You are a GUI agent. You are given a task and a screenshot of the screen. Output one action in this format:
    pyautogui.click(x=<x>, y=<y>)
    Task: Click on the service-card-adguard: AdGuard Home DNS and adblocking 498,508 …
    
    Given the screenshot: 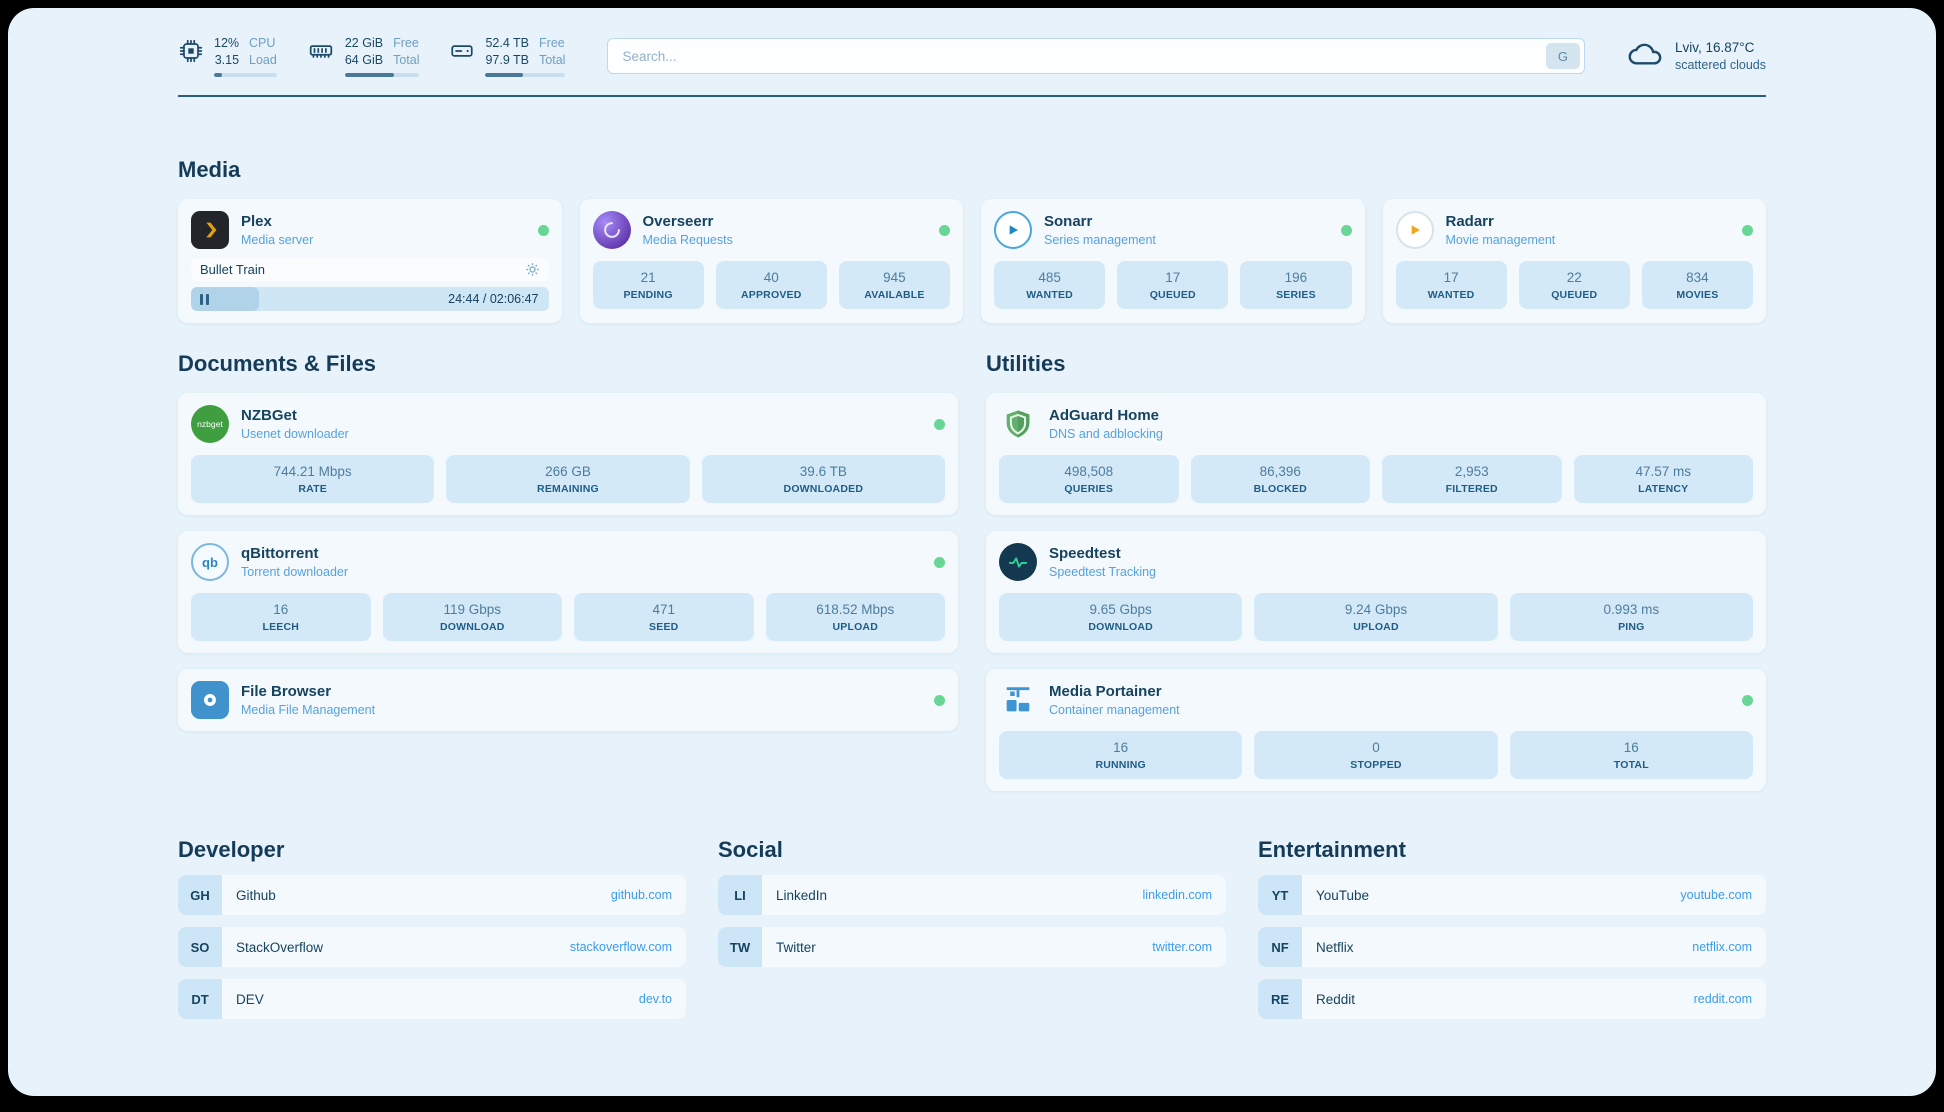 What is the action you would take?
    pyautogui.click(x=1376, y=454)
    